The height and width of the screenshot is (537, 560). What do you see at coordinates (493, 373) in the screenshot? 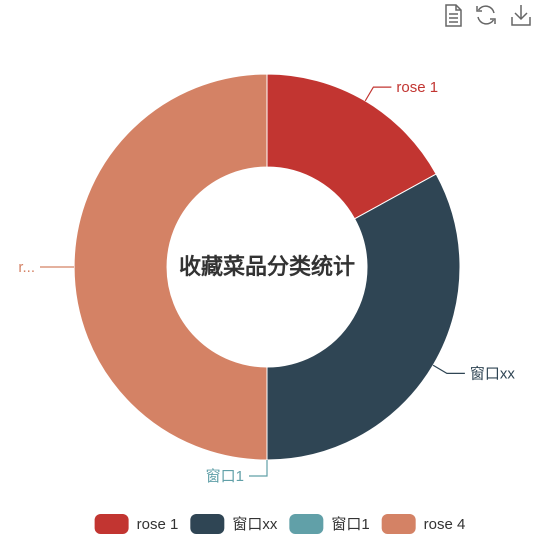
I see `slice-label-xx: 窗口xx` at bounding box center [493, 373].